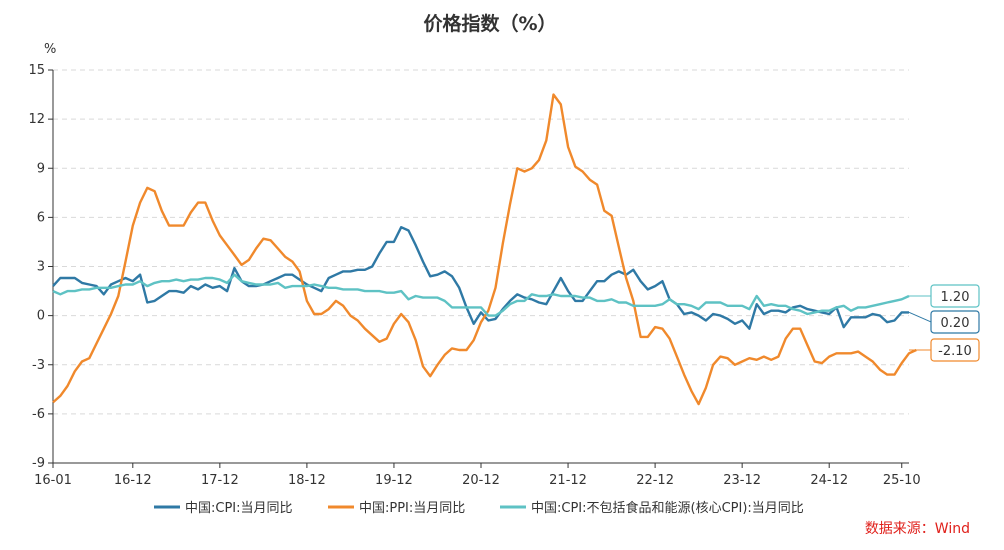 The width and height of the screenshot is (1004, 550). What do you see at coordinates (742, 480) in the screenshot?
I see `x-tick-label: 23-12` at bounding box center [742, 480].